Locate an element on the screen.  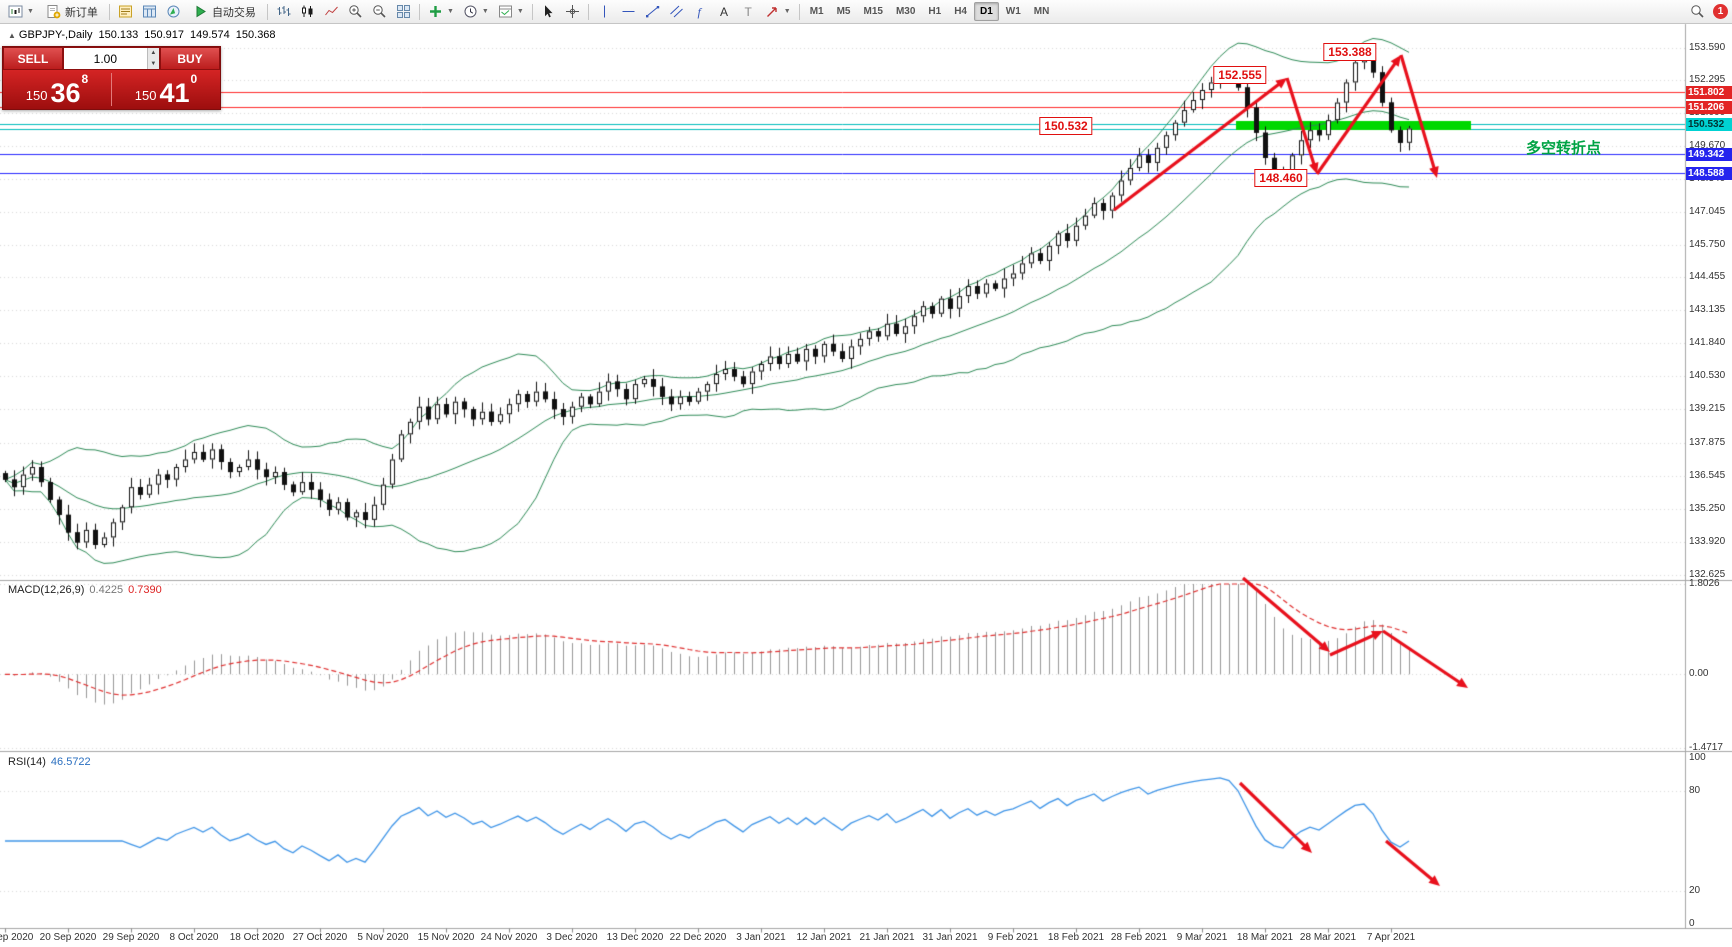
channel-icon is located at coordinates (676, 11).